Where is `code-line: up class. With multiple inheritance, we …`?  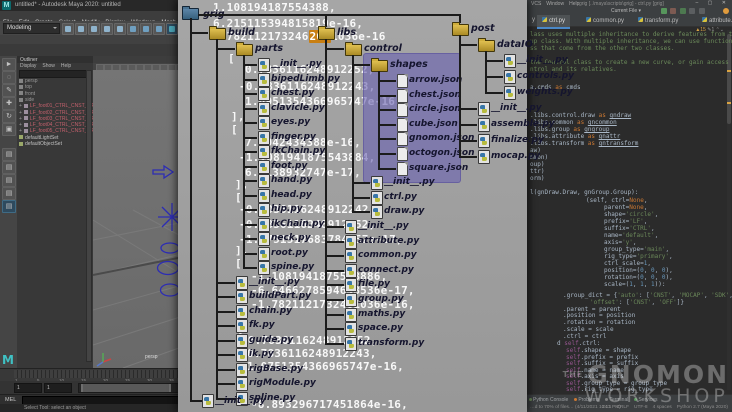
code-line: up class. With multiple inheritance, we … is located at coordinates (631, 41).